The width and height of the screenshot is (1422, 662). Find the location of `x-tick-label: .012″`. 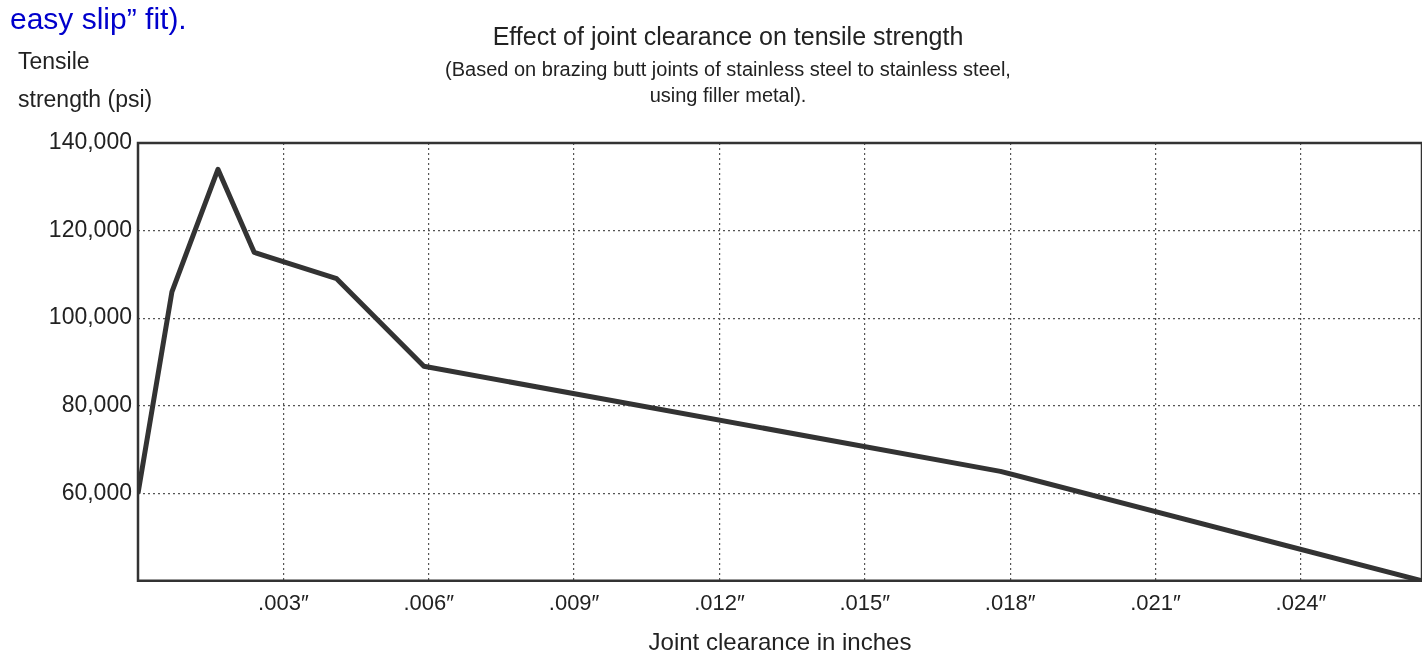

x-tick-label: .012″ is located at coordinates (719, 603).